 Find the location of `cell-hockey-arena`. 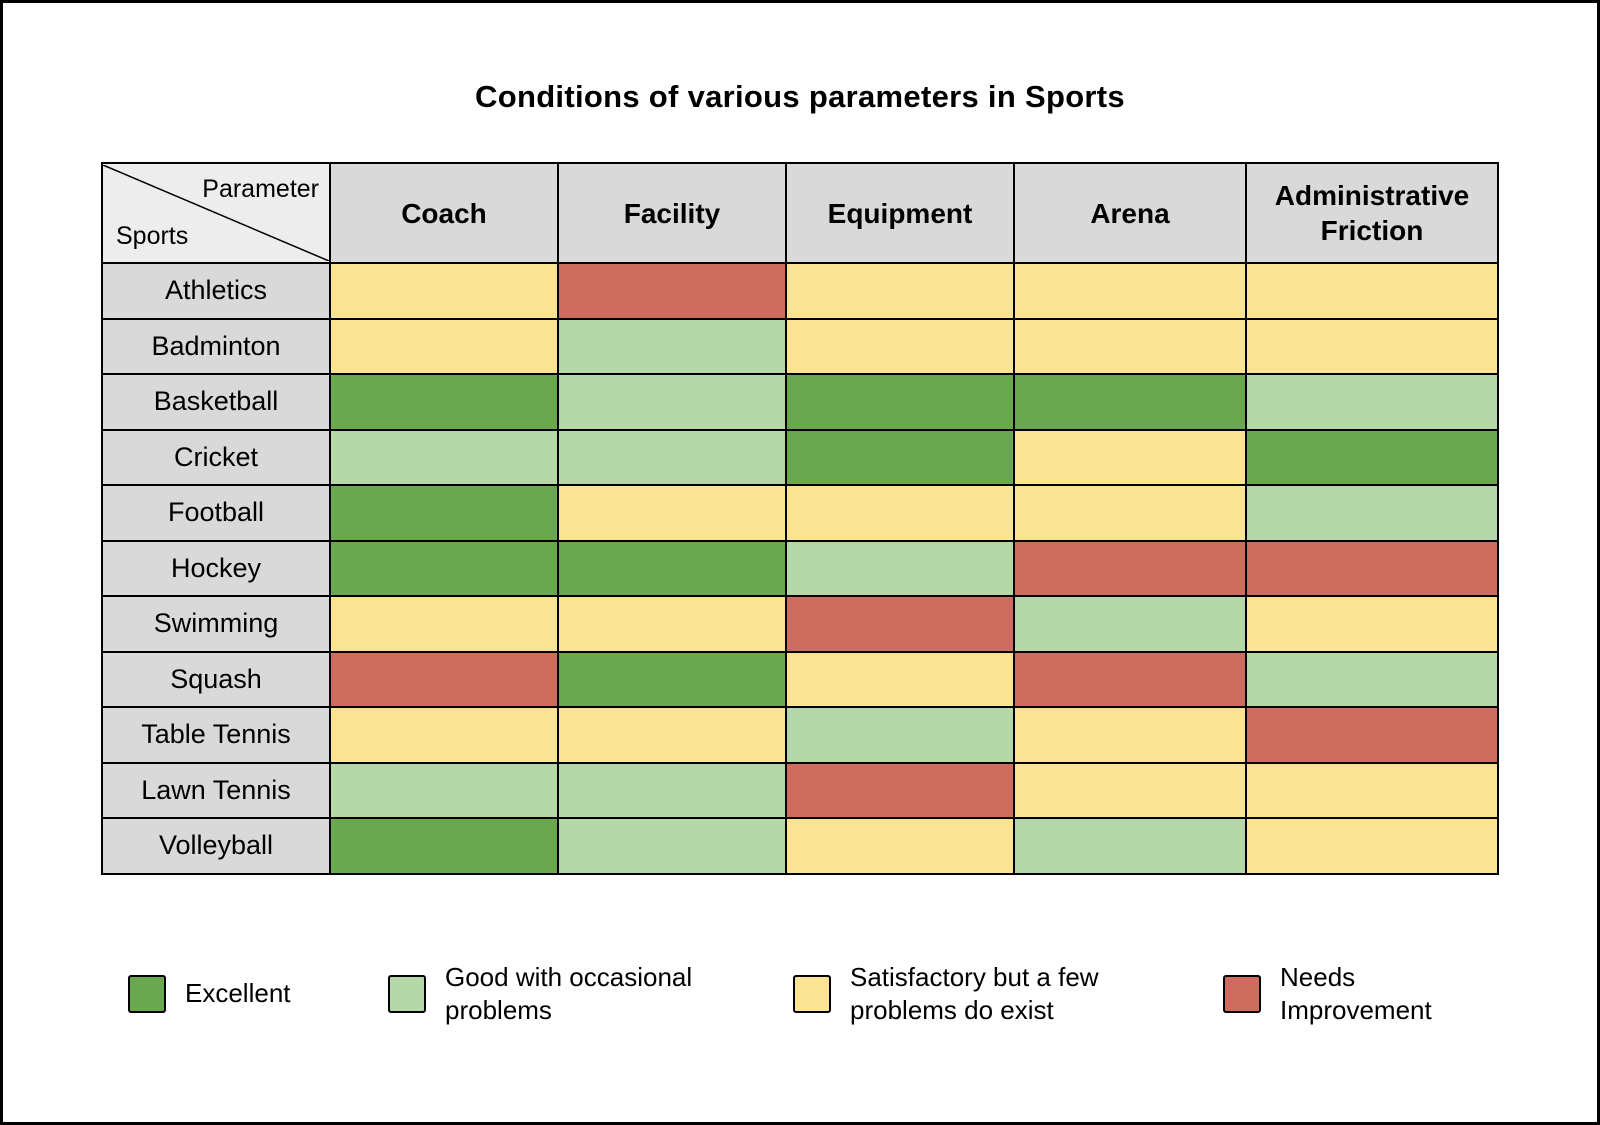

cell-hockey-arena is located at coordinates (1130, 568).